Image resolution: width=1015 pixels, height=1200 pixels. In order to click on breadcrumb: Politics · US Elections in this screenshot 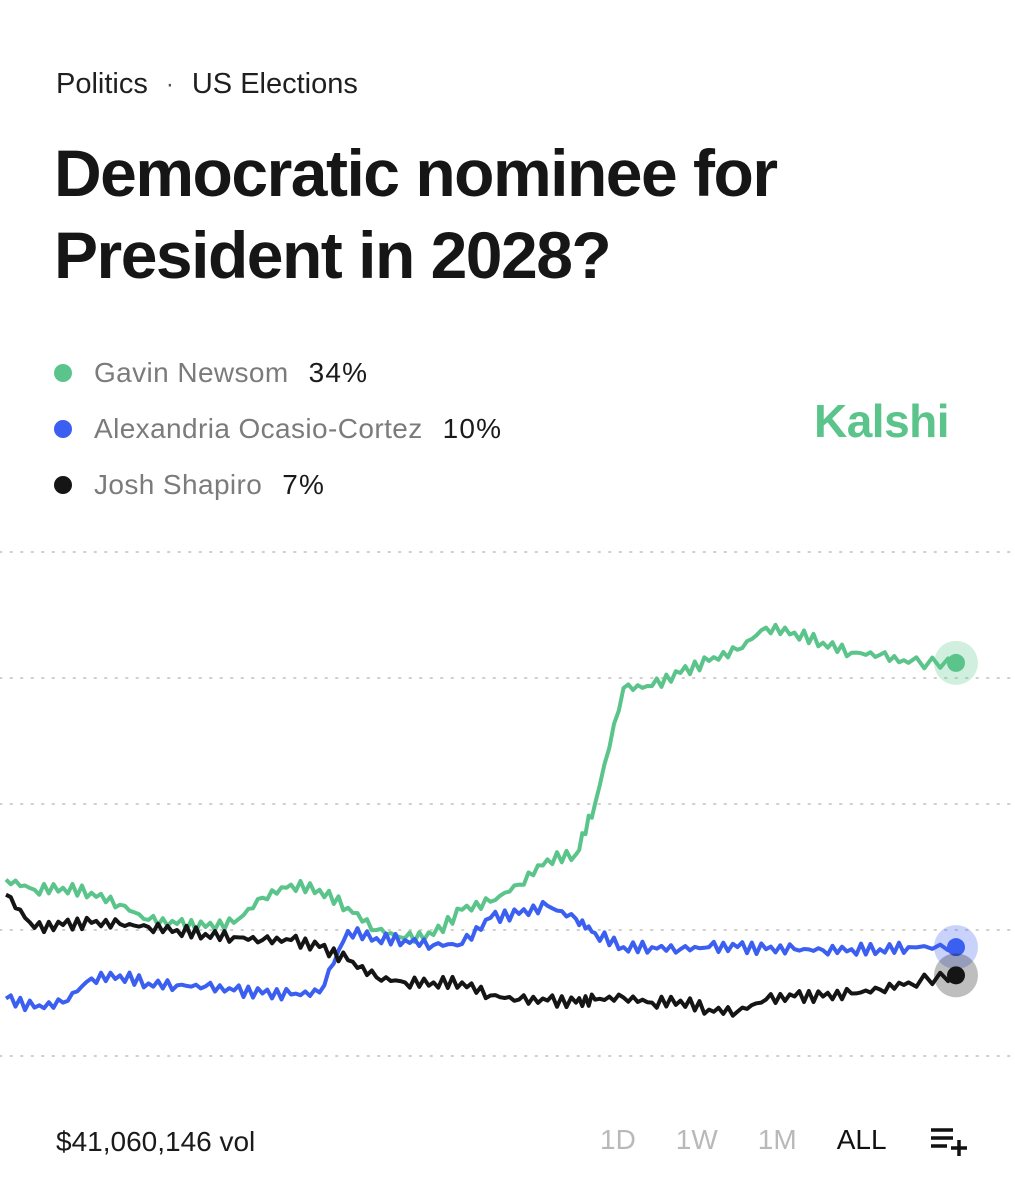, I will do `click(207, 84)`.